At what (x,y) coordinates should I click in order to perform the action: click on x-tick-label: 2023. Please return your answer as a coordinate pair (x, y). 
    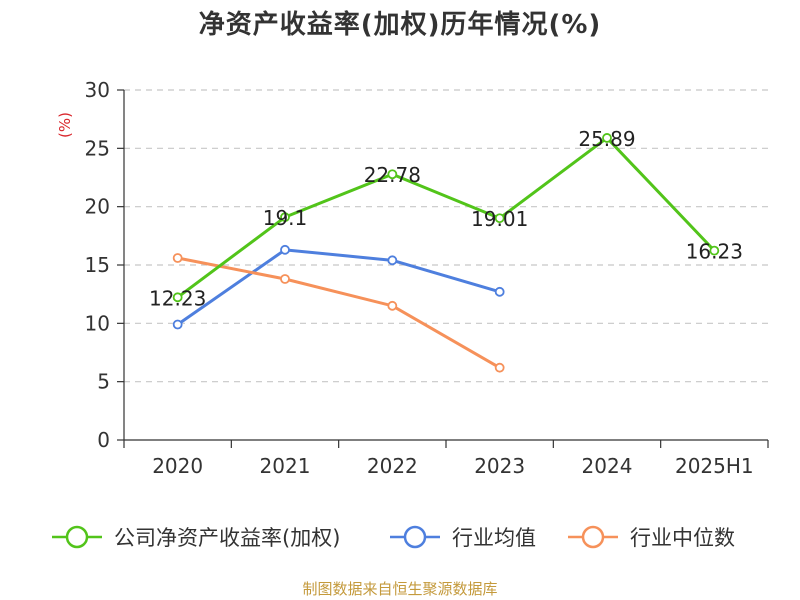
    Looking at the image, I should click on (499, 466).